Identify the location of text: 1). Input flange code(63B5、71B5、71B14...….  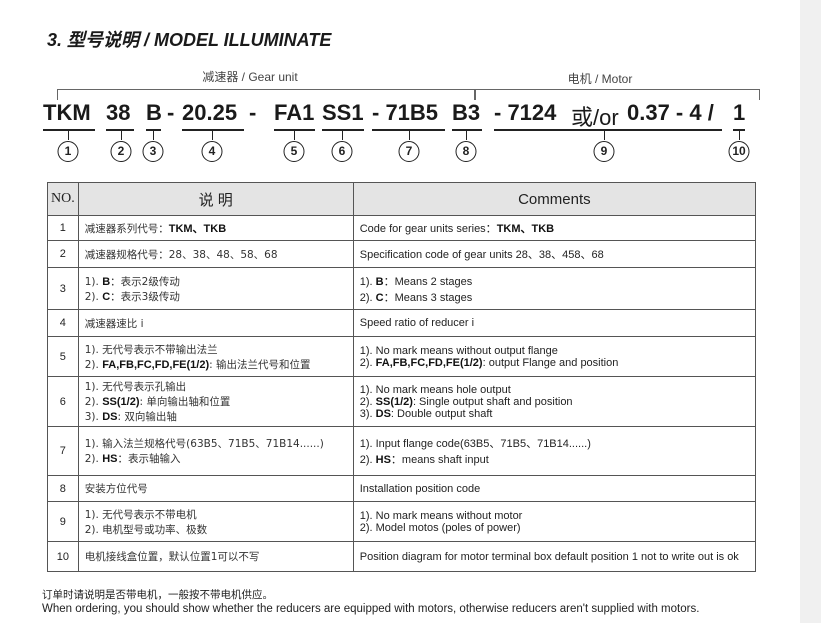
(475, 444).